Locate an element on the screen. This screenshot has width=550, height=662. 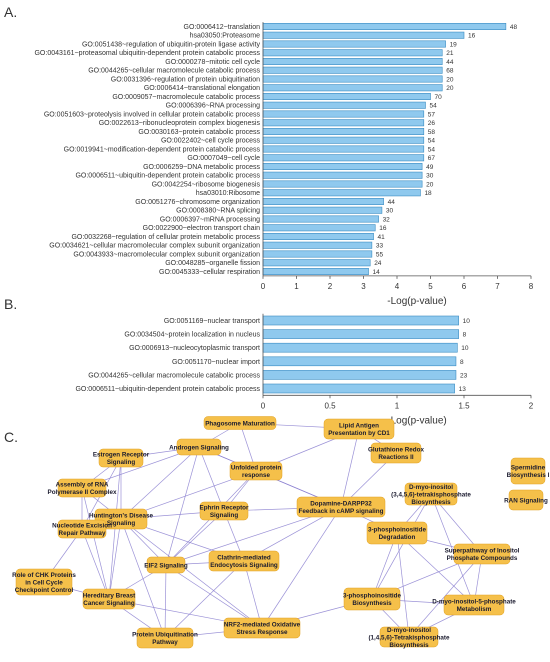
node-rnapol is located at coordinates (82, 488).